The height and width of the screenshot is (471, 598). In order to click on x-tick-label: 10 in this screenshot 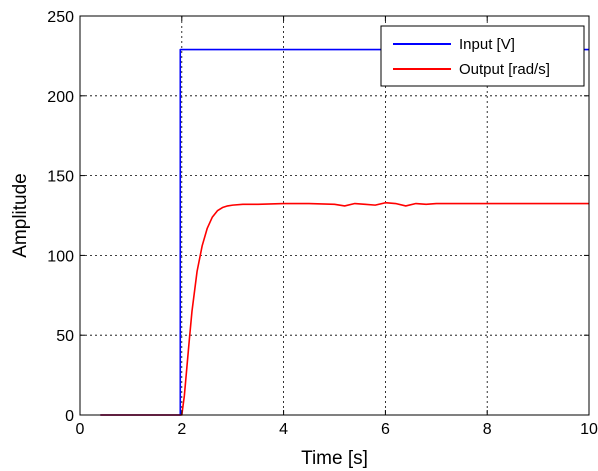, I will do `click(589, 429)`.